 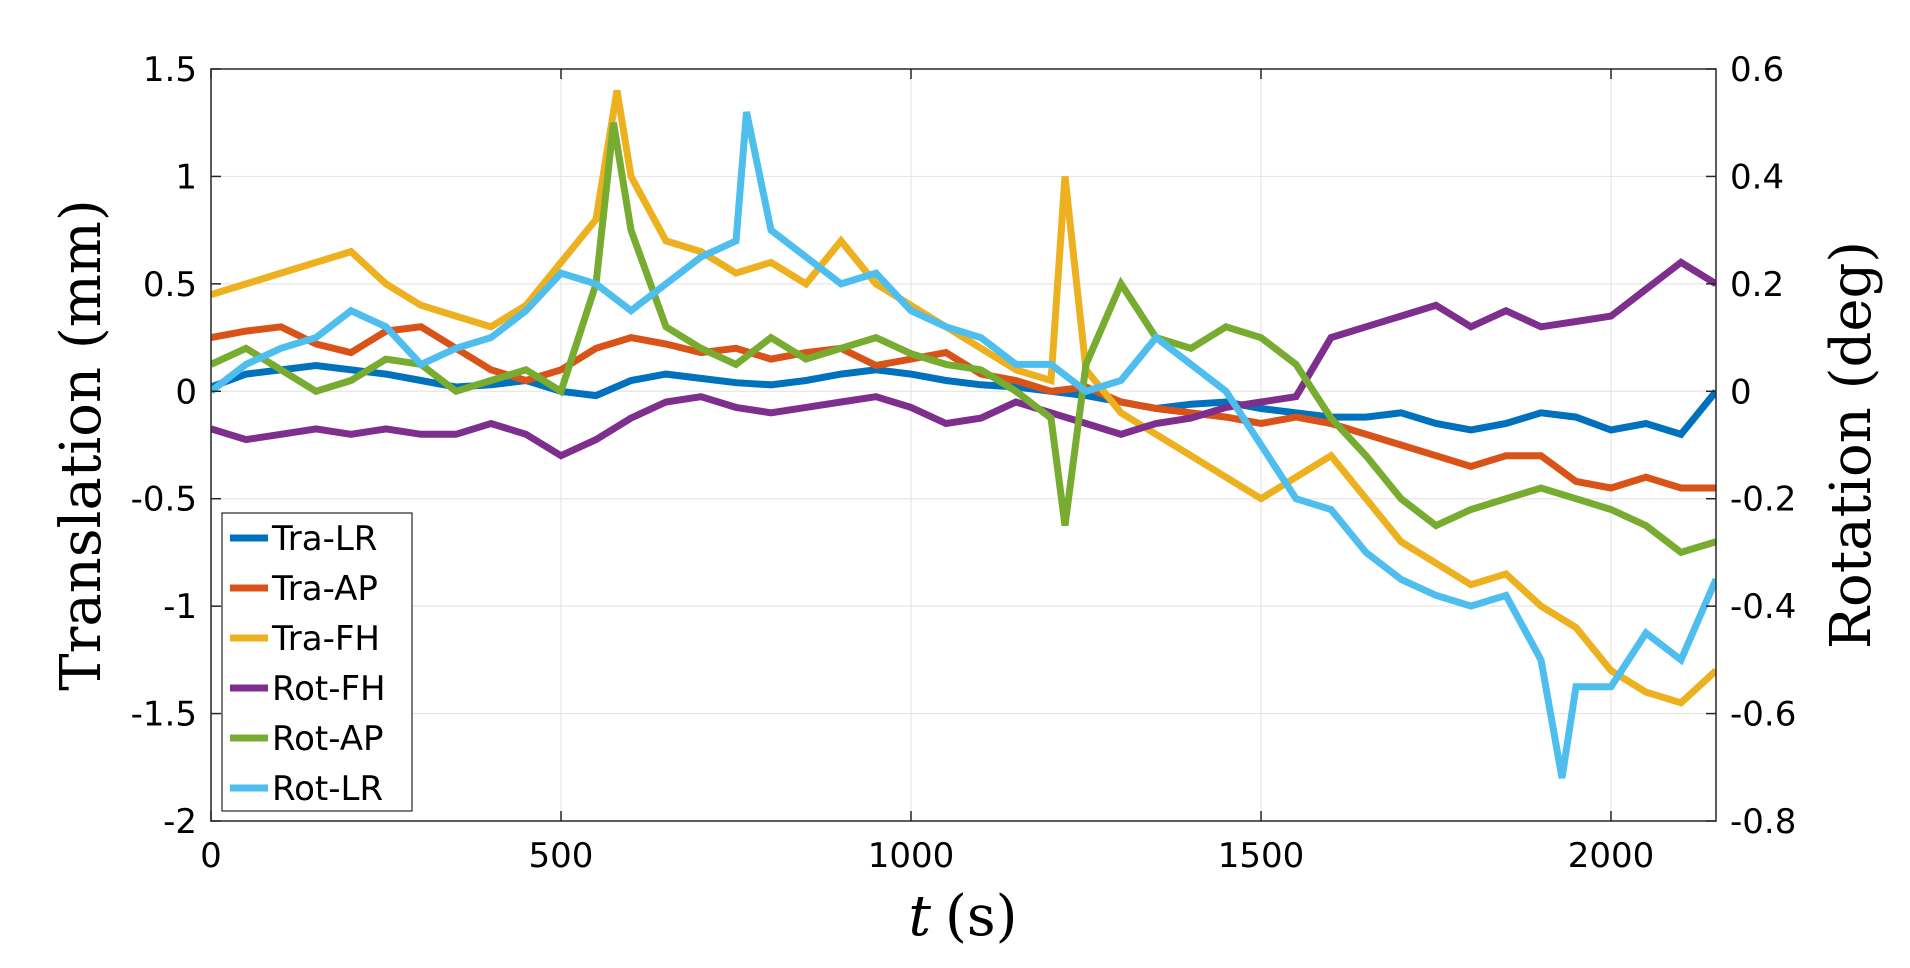 I want to click on legend-label-rot-ap: Rot-AP, so click(x=328, y=739).